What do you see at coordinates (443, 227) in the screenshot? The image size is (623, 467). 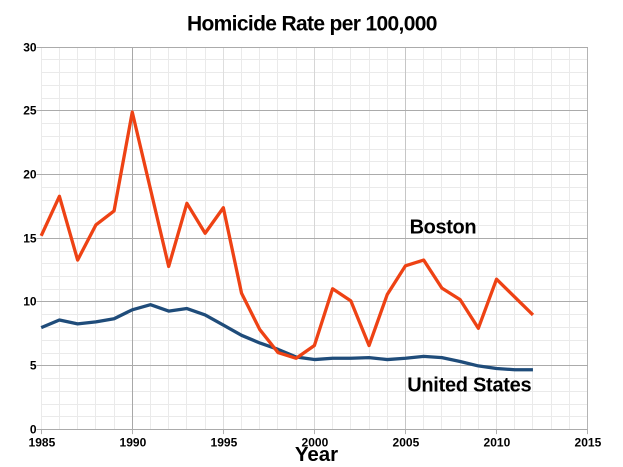 I see `svg-text: Boston` at bounding box center [443, 227].